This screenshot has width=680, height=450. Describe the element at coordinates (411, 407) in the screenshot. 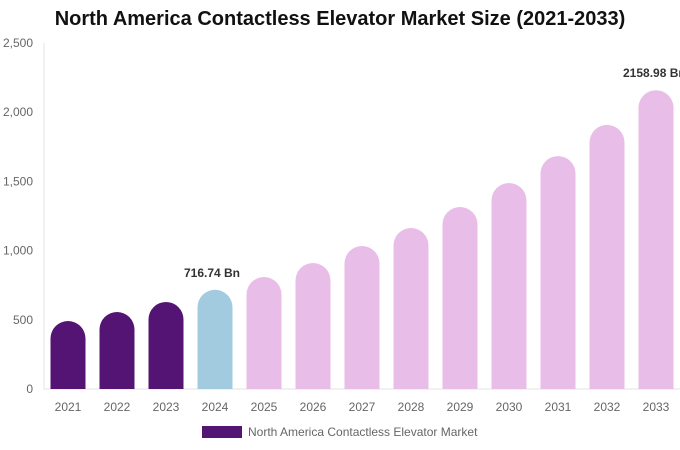

I see `x-tick-label: 2028` at that location.